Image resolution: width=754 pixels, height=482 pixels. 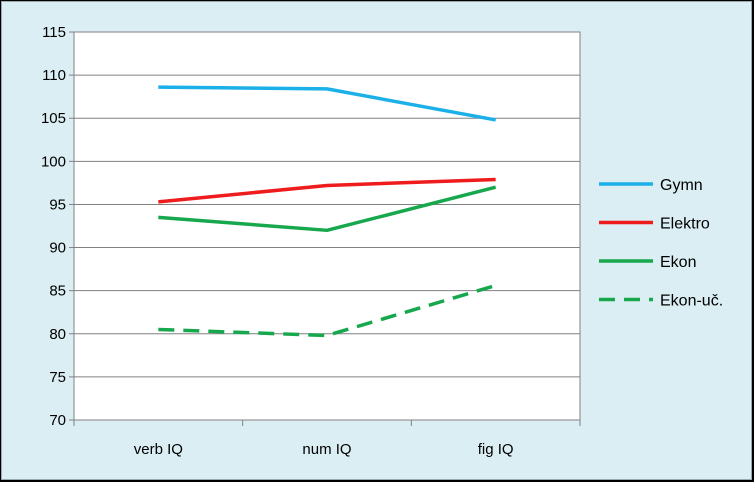 I want to click on legend-label-2: Ekon, so click(x=678, y=262).